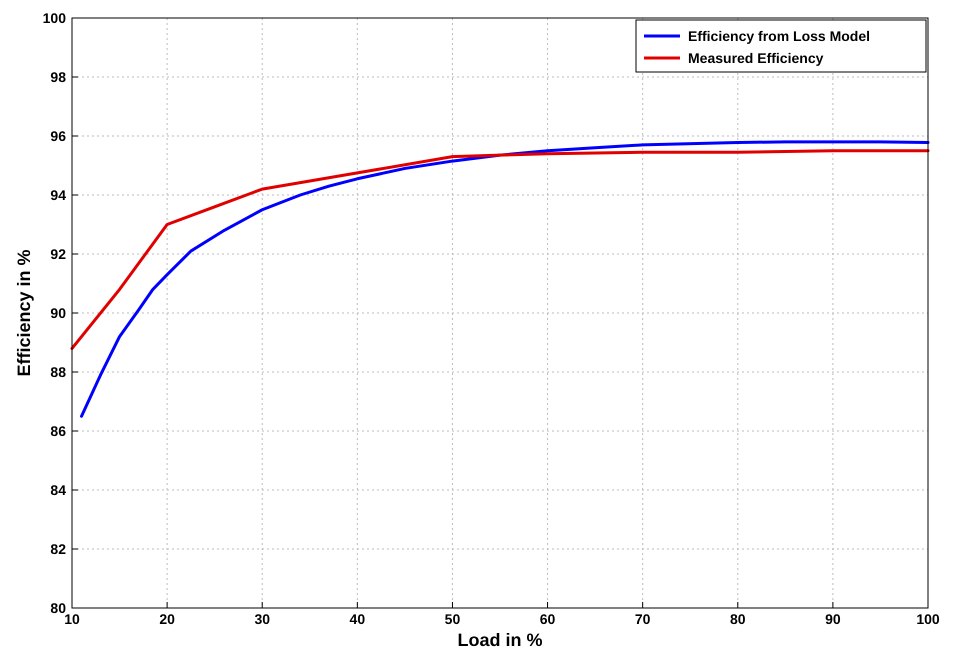 This screenshot has width=955, height=664. What do you see at coordinates (58, 194) in the screenshot?
I see `y-tick-label: 94` at bounding box center [58, 194].